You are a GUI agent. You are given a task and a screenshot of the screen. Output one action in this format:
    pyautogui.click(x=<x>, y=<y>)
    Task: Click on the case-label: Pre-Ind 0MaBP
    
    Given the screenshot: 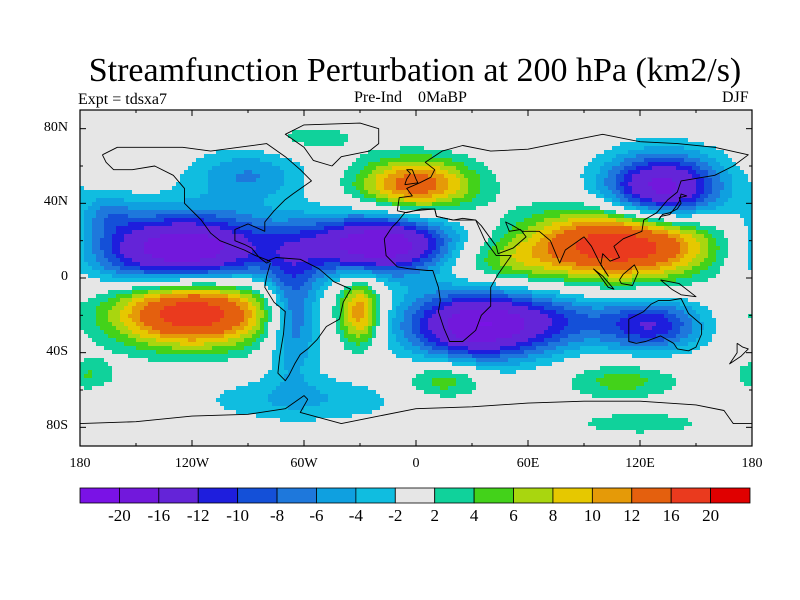 What is the action you would take?
    pyautogui.click(x=410, y=97)
    